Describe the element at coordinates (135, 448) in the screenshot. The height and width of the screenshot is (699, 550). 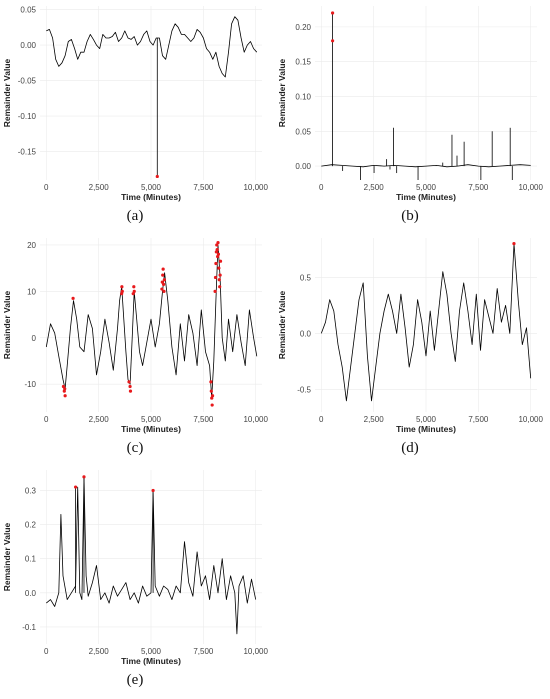
I see `caption-c: (c)` at that location.